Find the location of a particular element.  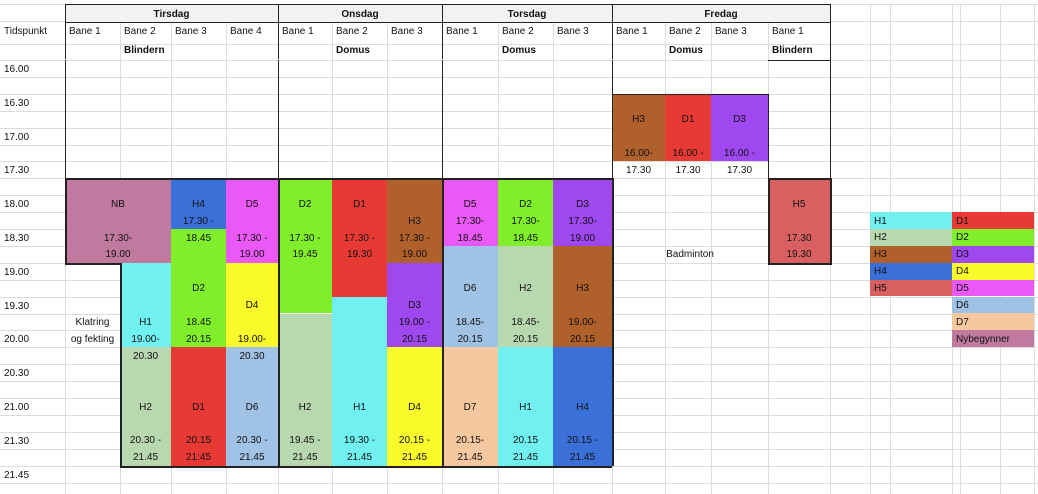

legend-label: D2 is located at coordinates (962, 238).